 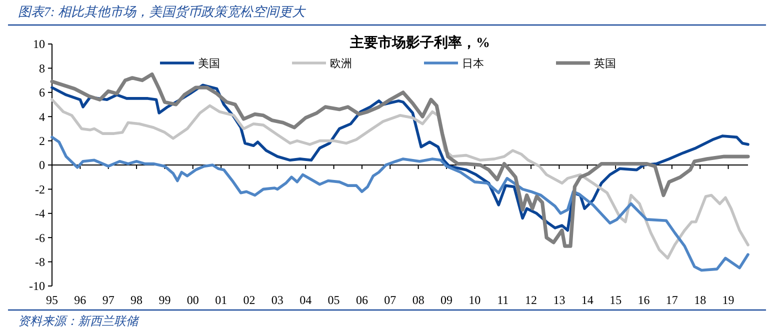 I want to click on x-tick-label: 00, so click(x=192, y=300).